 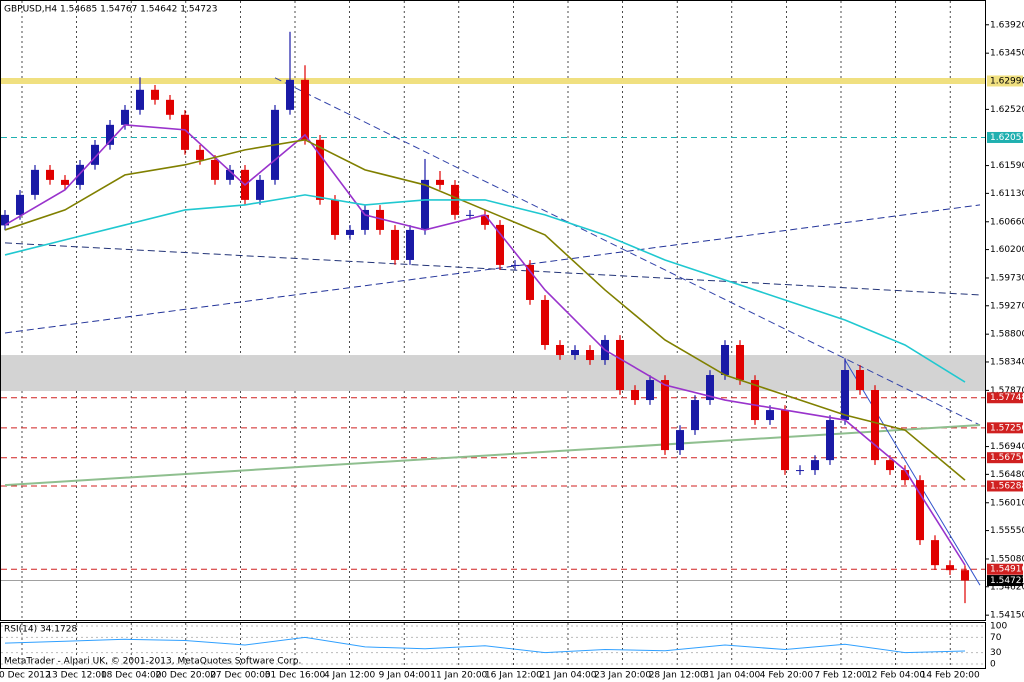 I want to click on y-tick-label: 1.60660, so click(x=1007, y=222).